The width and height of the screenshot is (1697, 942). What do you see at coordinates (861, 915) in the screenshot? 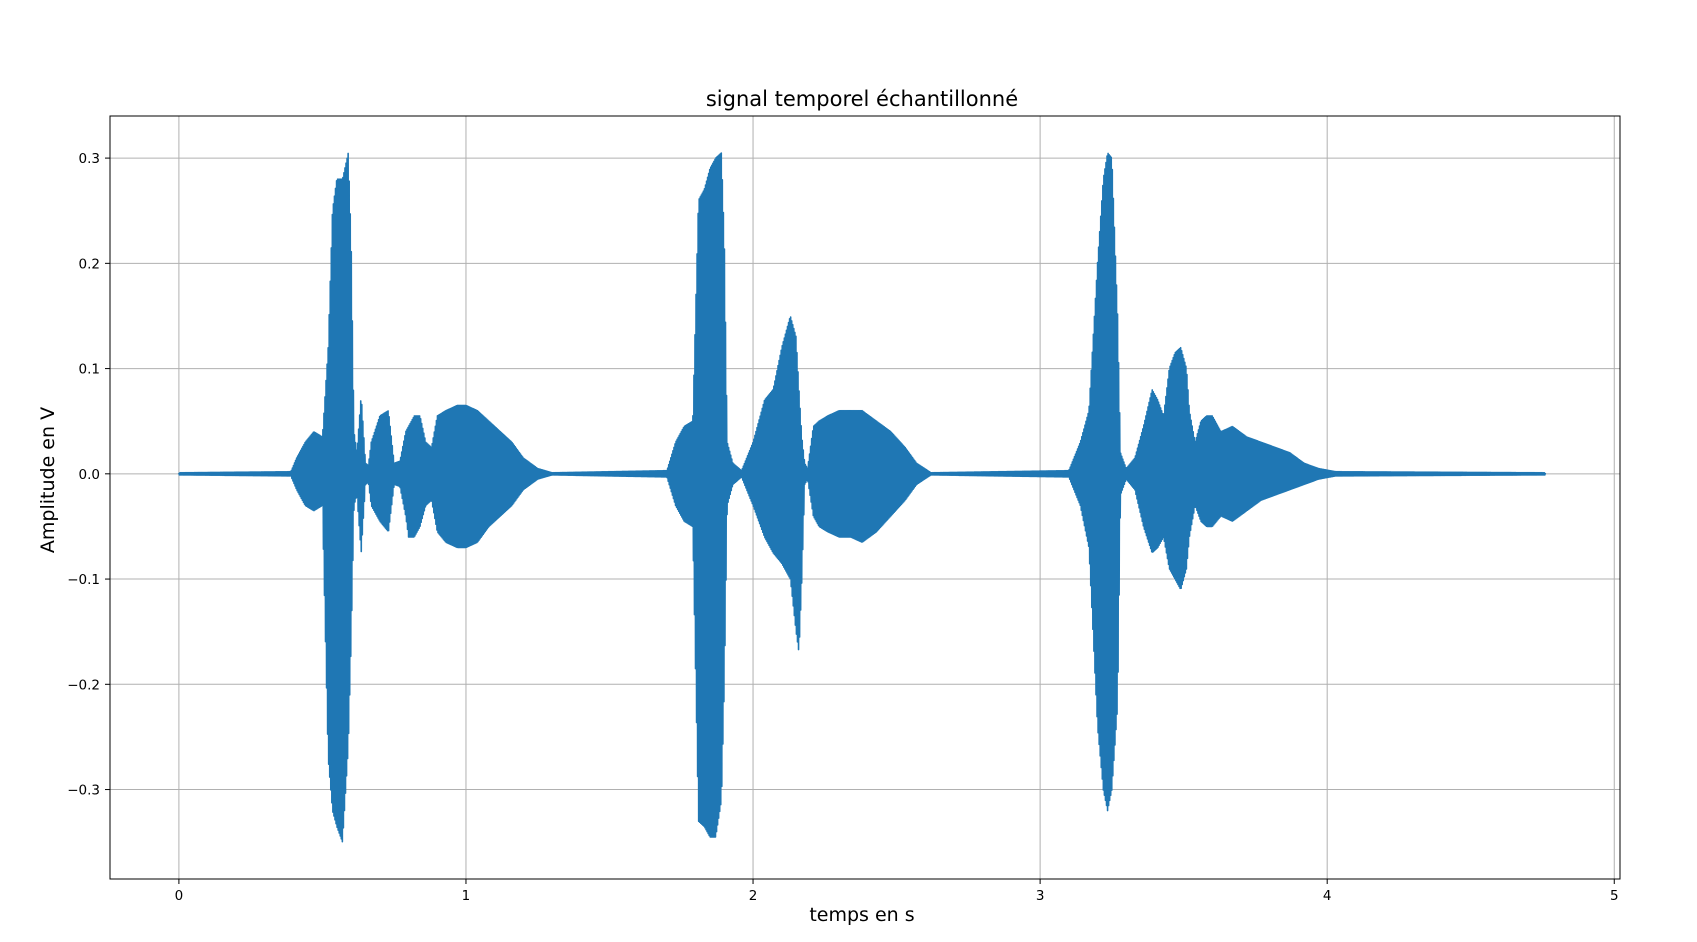
I see `x-axis-label: temps en s` at bounding box center [861, 915].